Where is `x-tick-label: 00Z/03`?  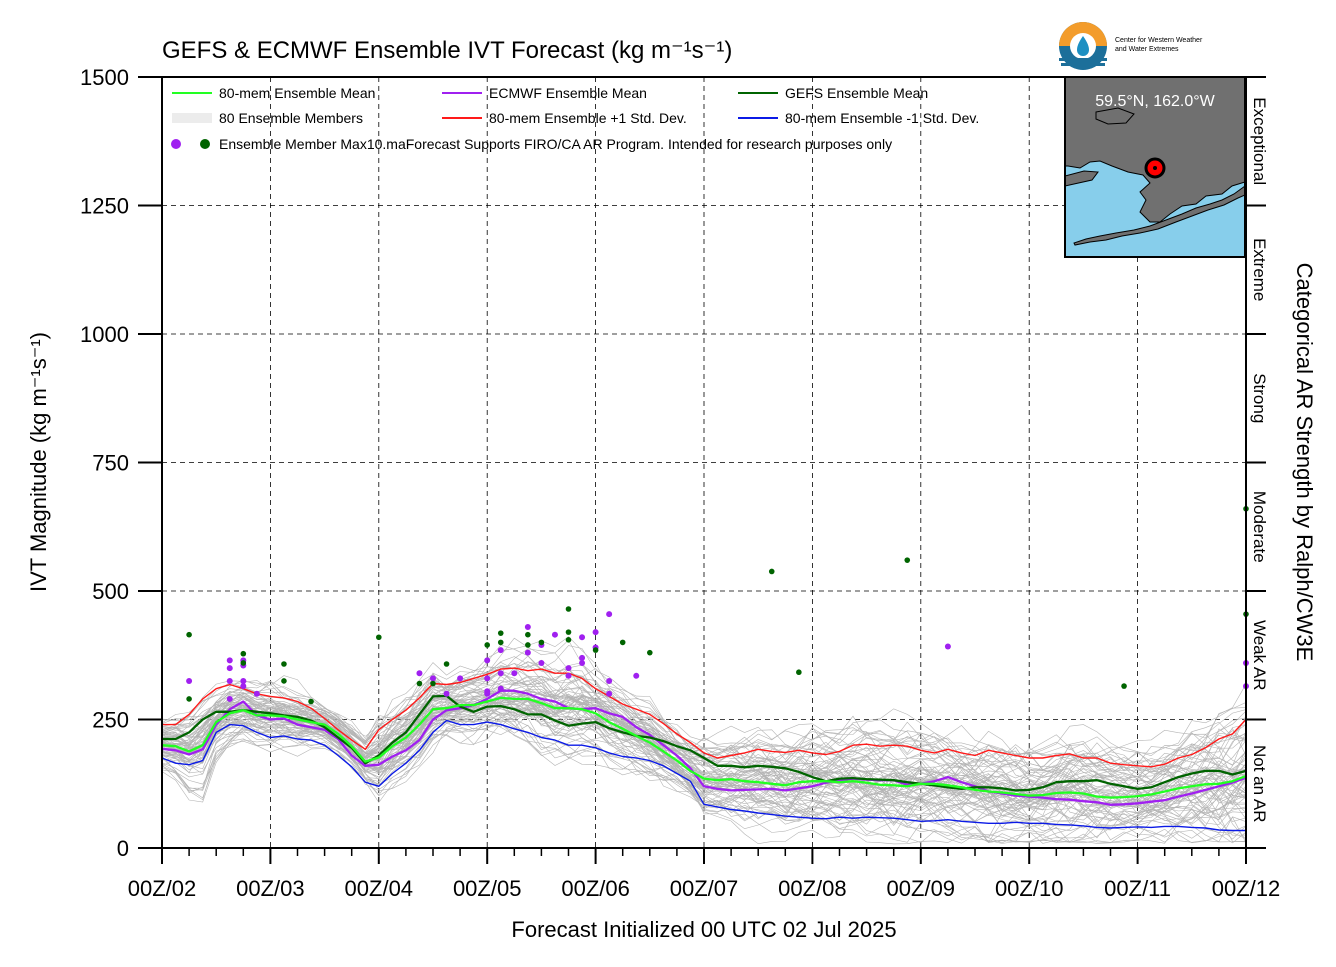
x-tick-label: 00Z/03 is located at coordinates (270, 888).